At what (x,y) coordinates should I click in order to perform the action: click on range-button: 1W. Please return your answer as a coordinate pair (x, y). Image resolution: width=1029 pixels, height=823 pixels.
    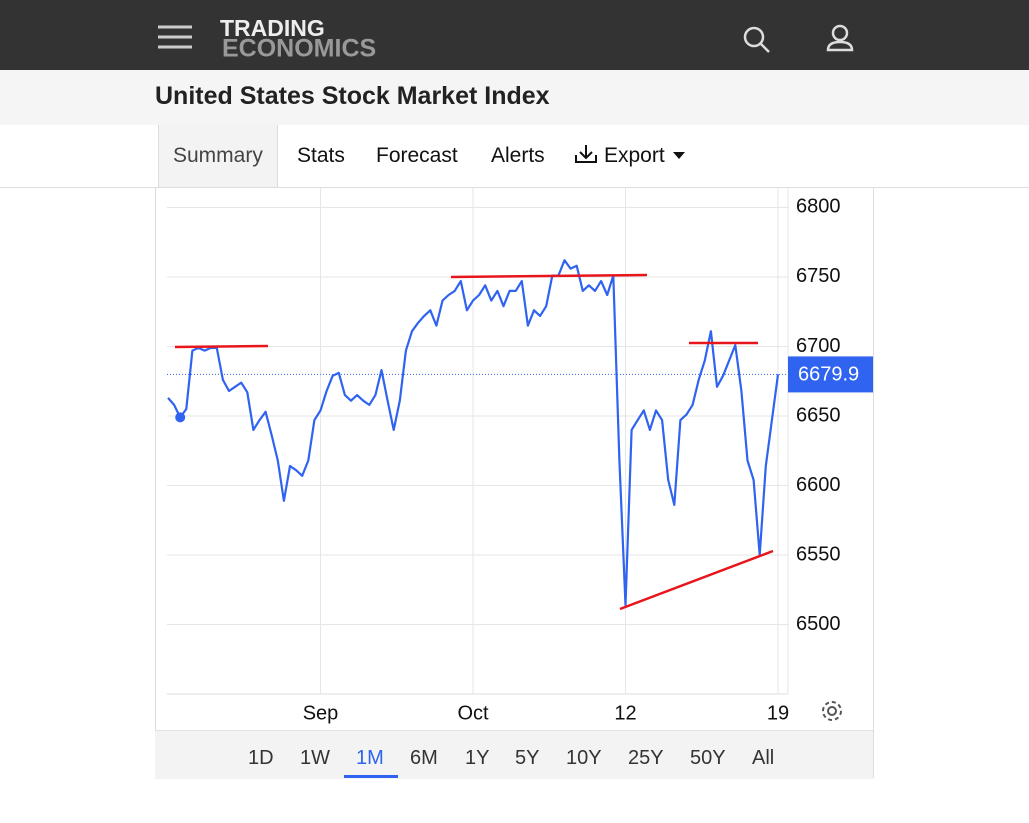
    Looking at the image, I should click on (315, 758).